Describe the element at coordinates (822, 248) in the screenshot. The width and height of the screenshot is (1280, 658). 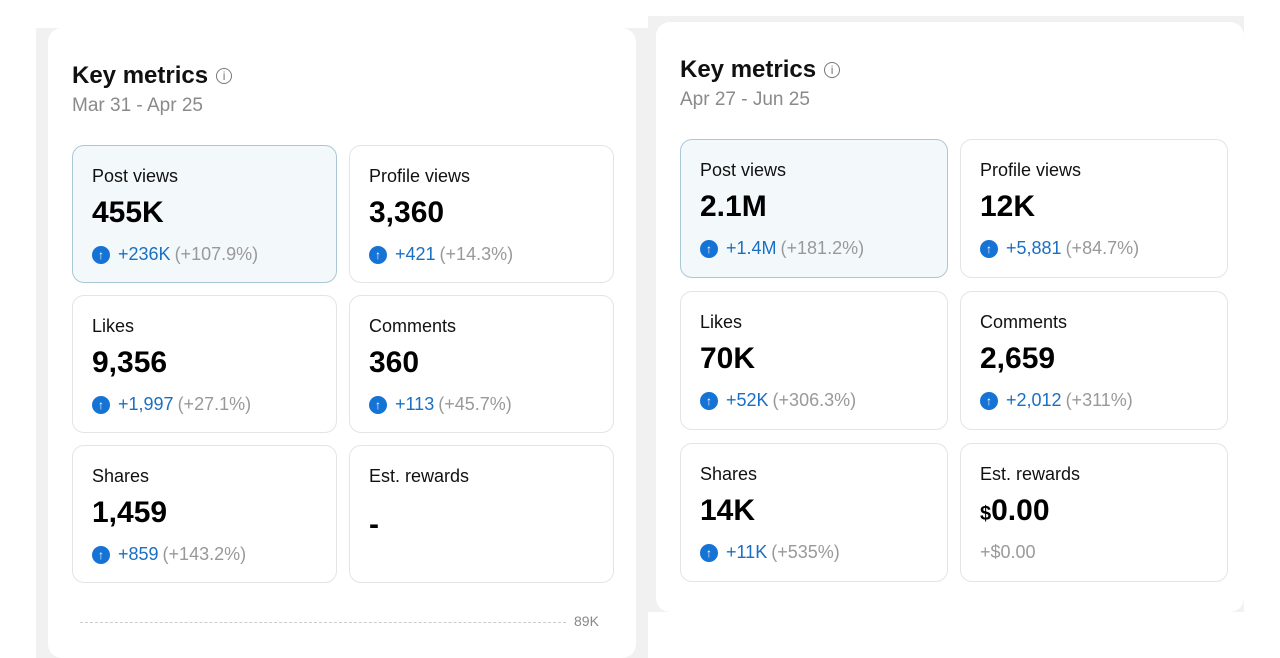
I see `change-percent: (+181.2%)` at that location.